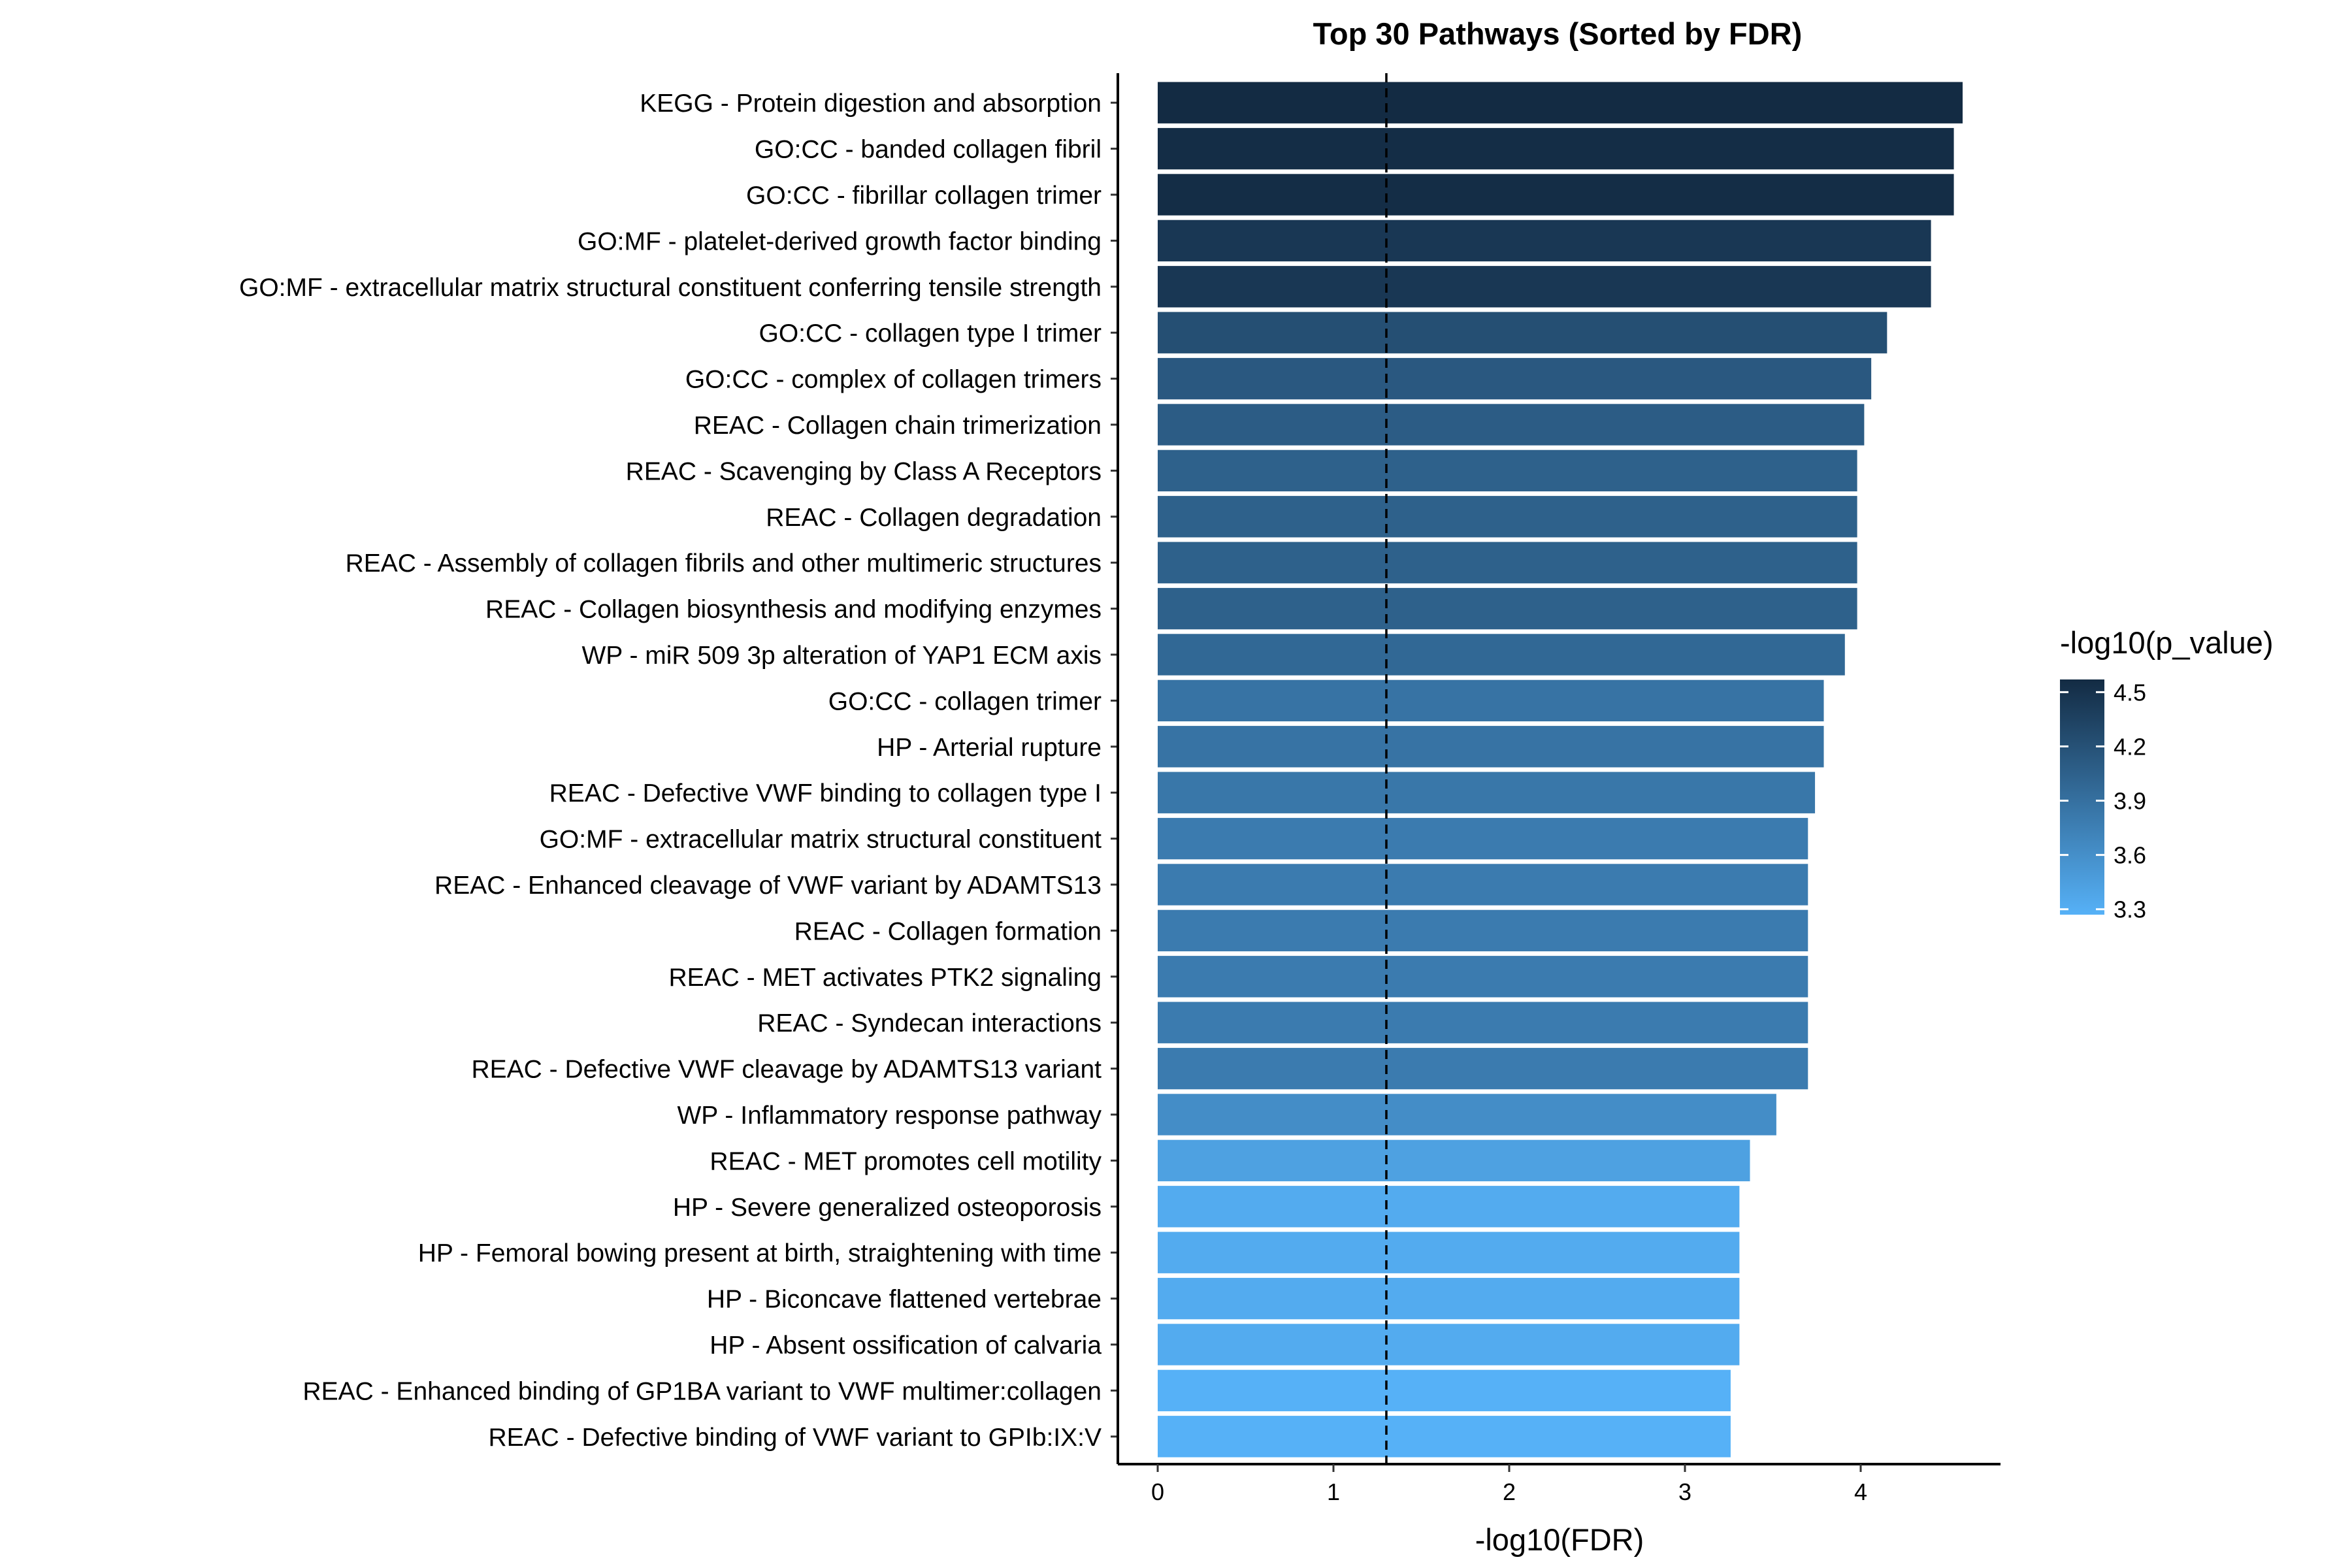 The width and height of the screenshot is (2352, 1568). Describe the element at coordinates (2130, 692) in the screenshot. I see `legend-tick-label-0: 4.5` at that location.